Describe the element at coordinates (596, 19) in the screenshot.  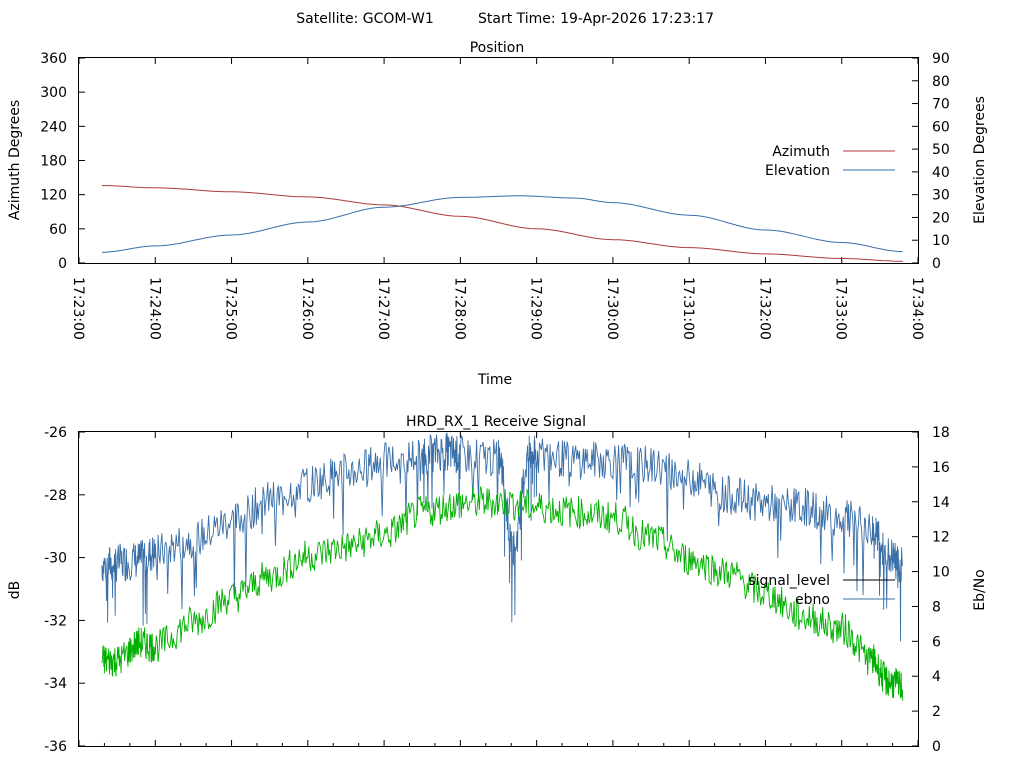
I see `start-time-label: Start Time: 19-Apr-2026 17:23:17` at that location.